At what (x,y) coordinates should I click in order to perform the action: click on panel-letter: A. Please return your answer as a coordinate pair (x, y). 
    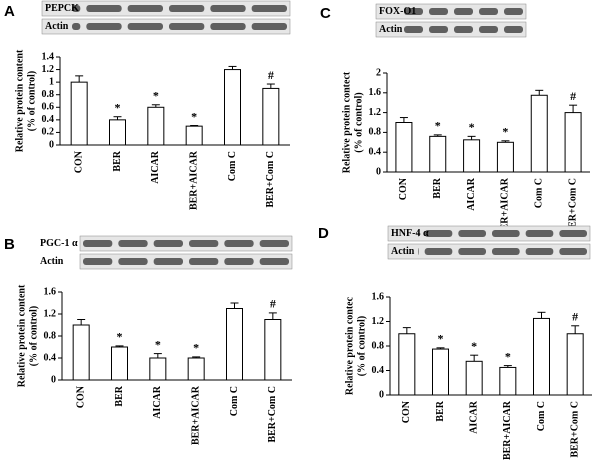
    Looking at the image, I should click on (9, 11).